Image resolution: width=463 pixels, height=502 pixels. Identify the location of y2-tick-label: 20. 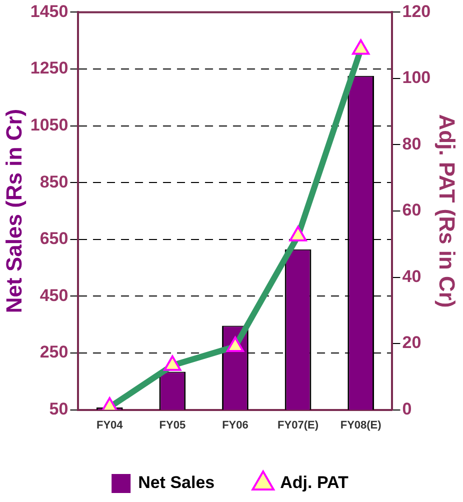
(412, 342).